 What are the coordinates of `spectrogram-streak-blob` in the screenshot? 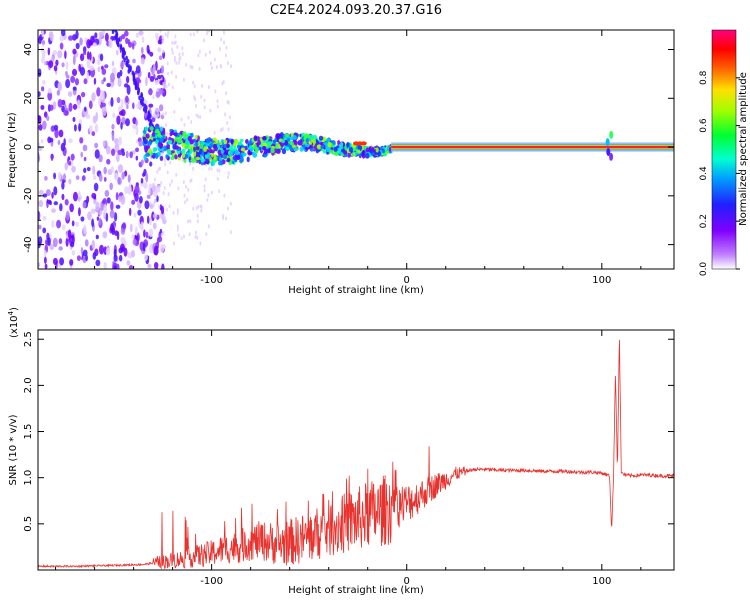 It's located at (121, 48).